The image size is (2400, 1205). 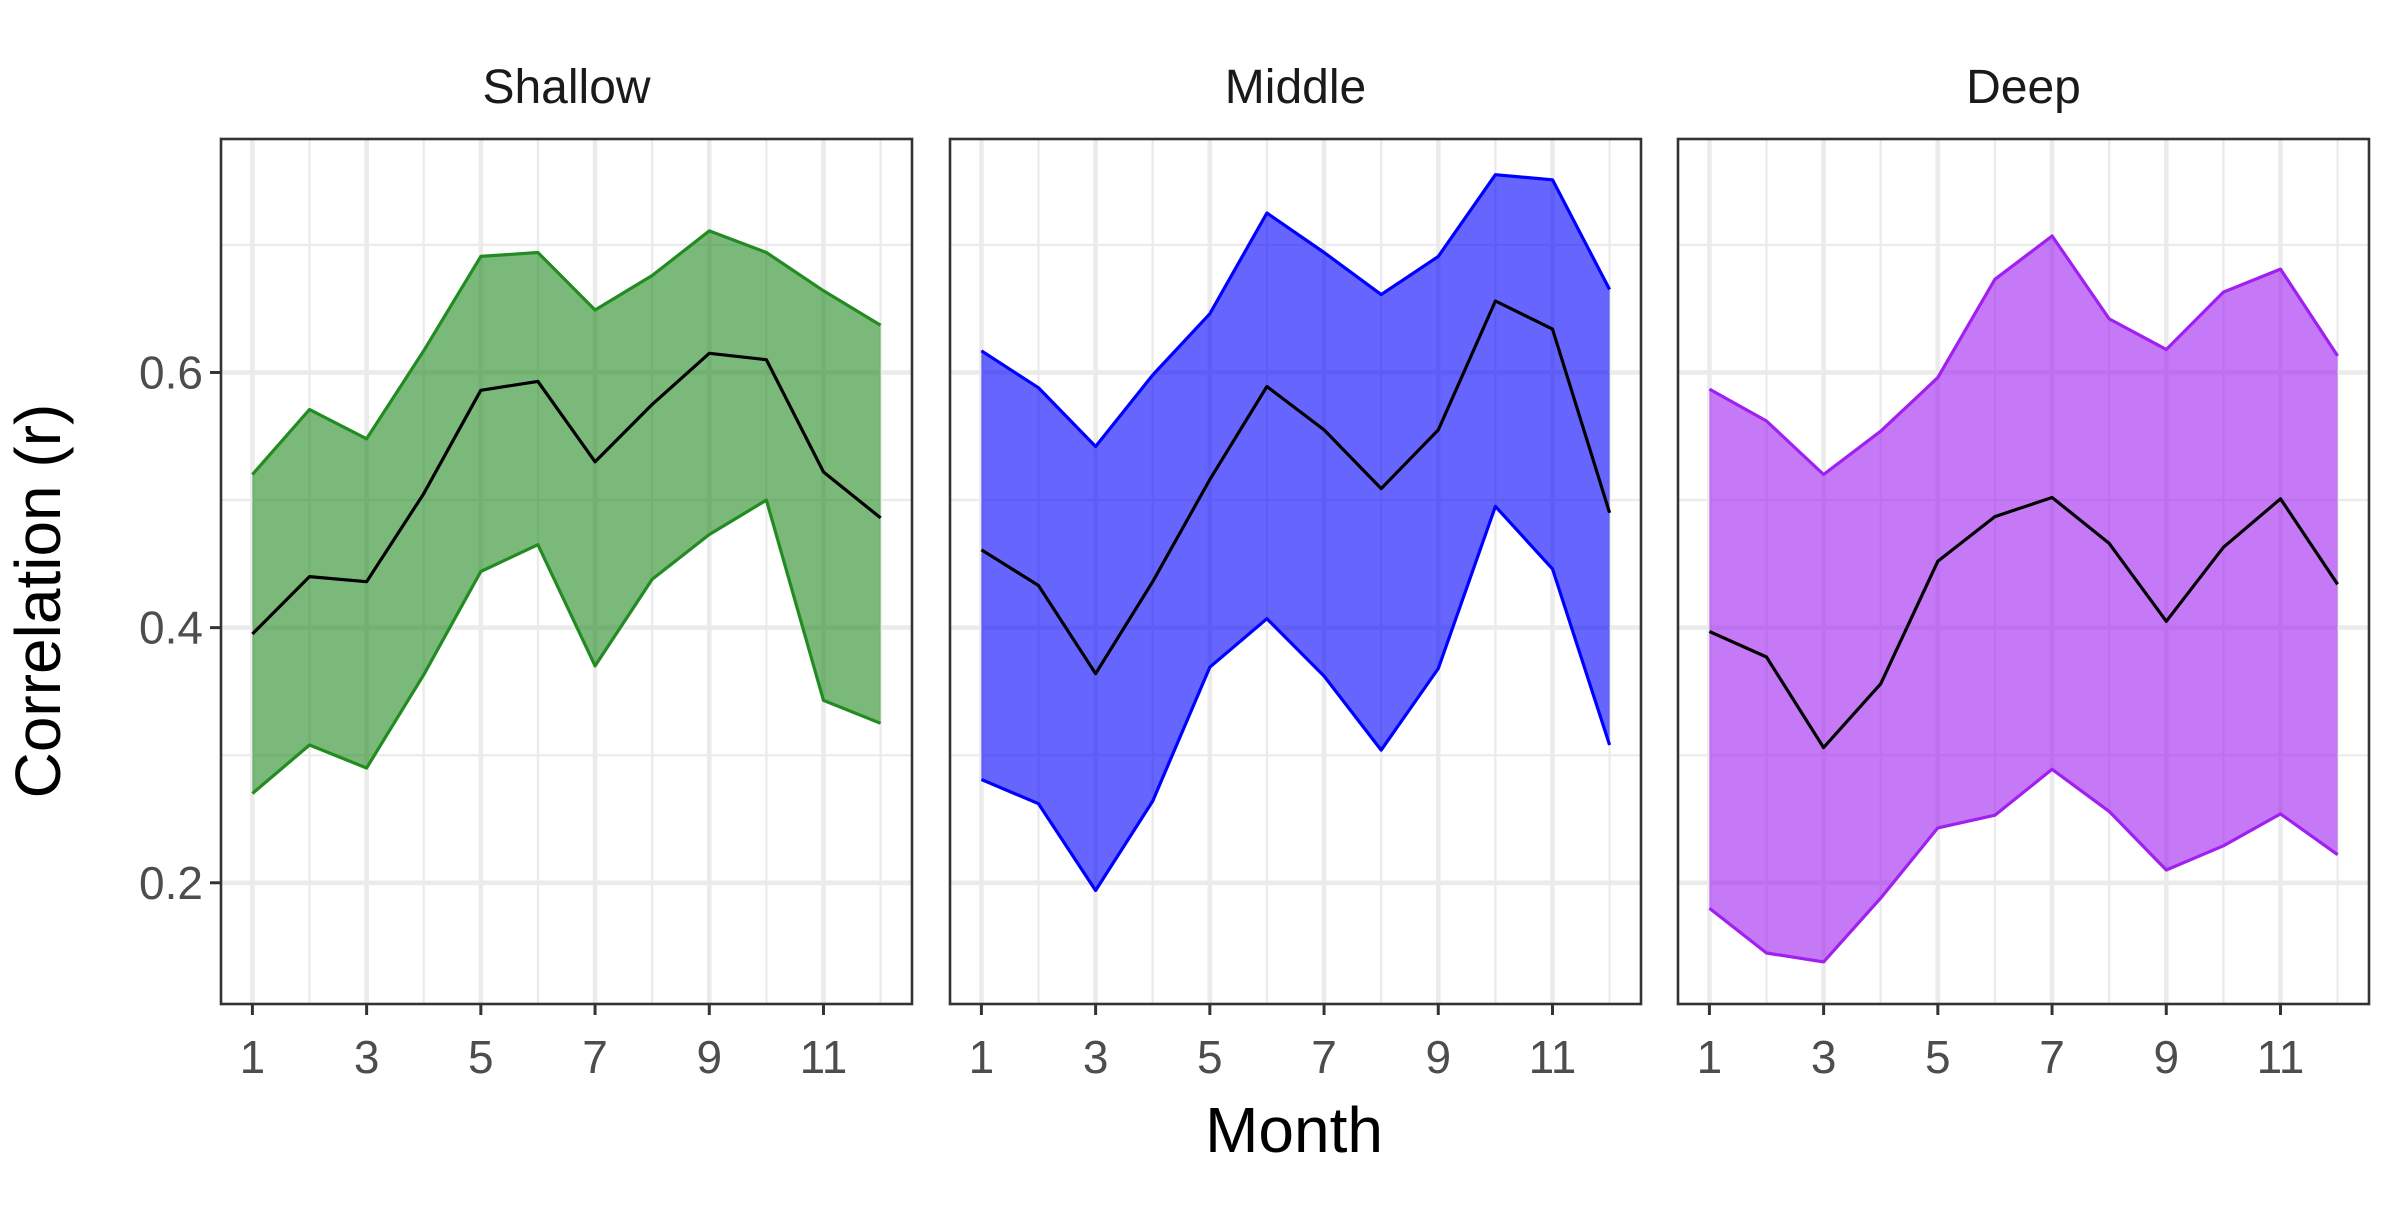 I want to click on y-tick-label: 0.2, so click(x=171, y=883).